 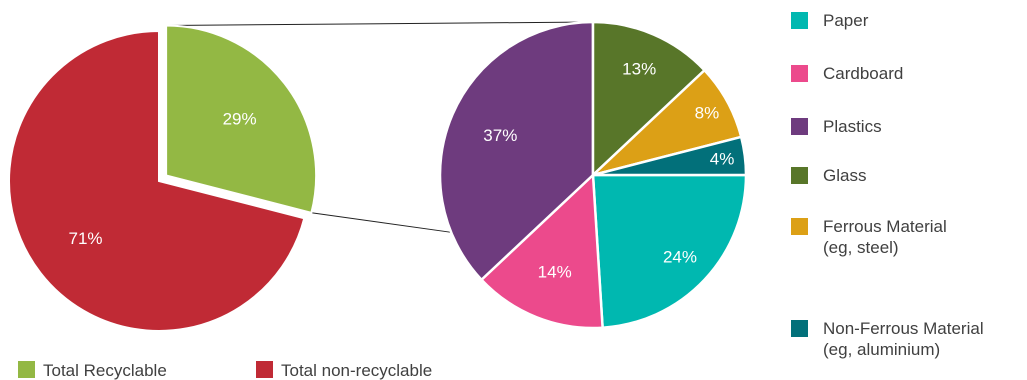 What do you see at coordinates (799, 175) in the screenshot?
I see `legend-swatch-glass` at bounding box center [799, 175].